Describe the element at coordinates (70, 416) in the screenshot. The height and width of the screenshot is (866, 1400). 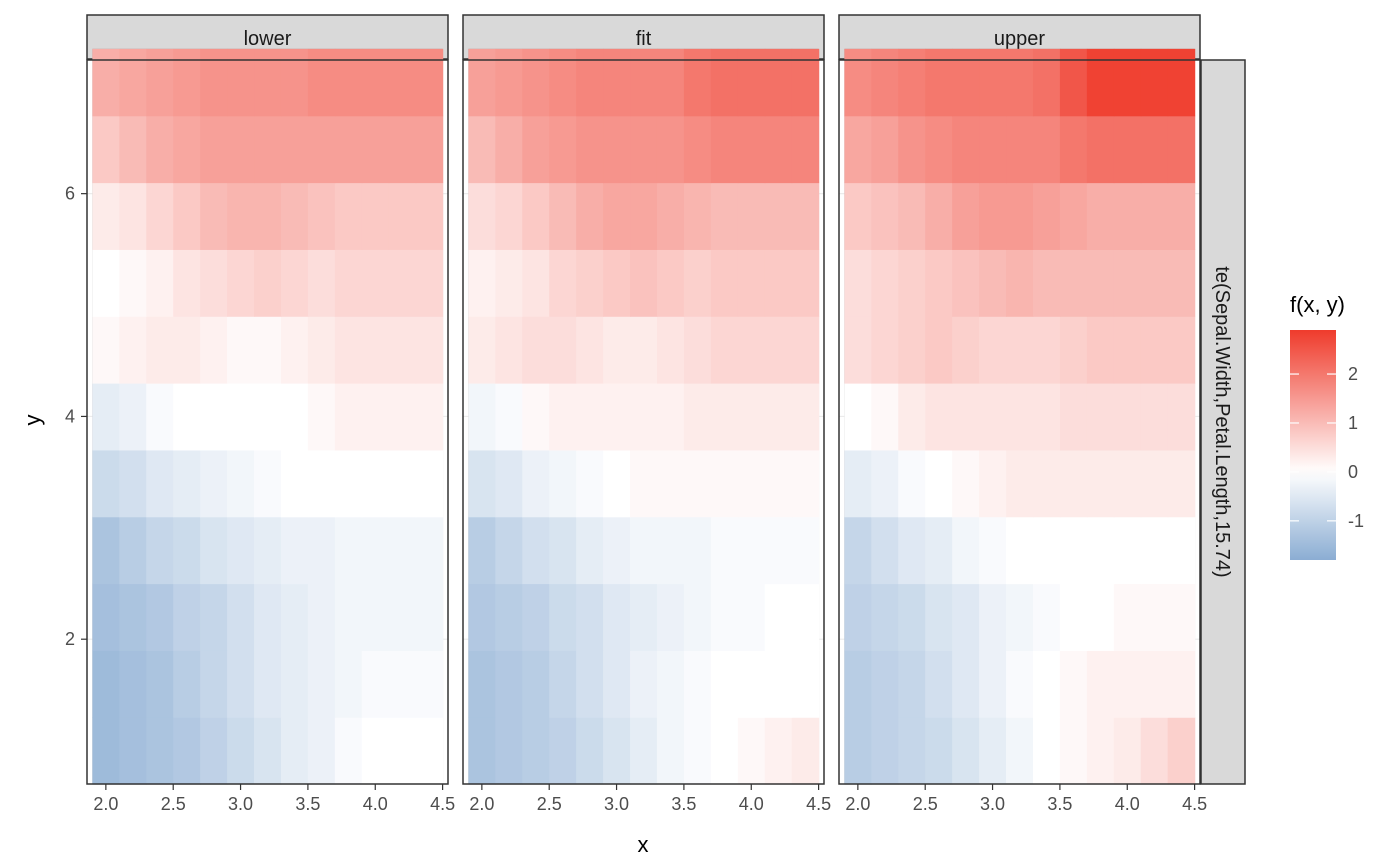
I see `y-tick-label: 4` at that location.